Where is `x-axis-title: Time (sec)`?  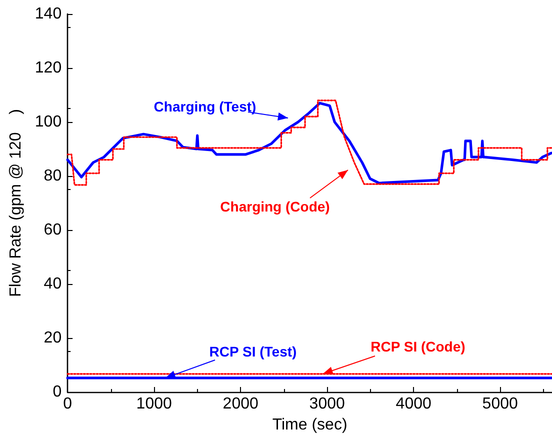
x-axis-title: Time (sec) is located at coordinates (310, 425).